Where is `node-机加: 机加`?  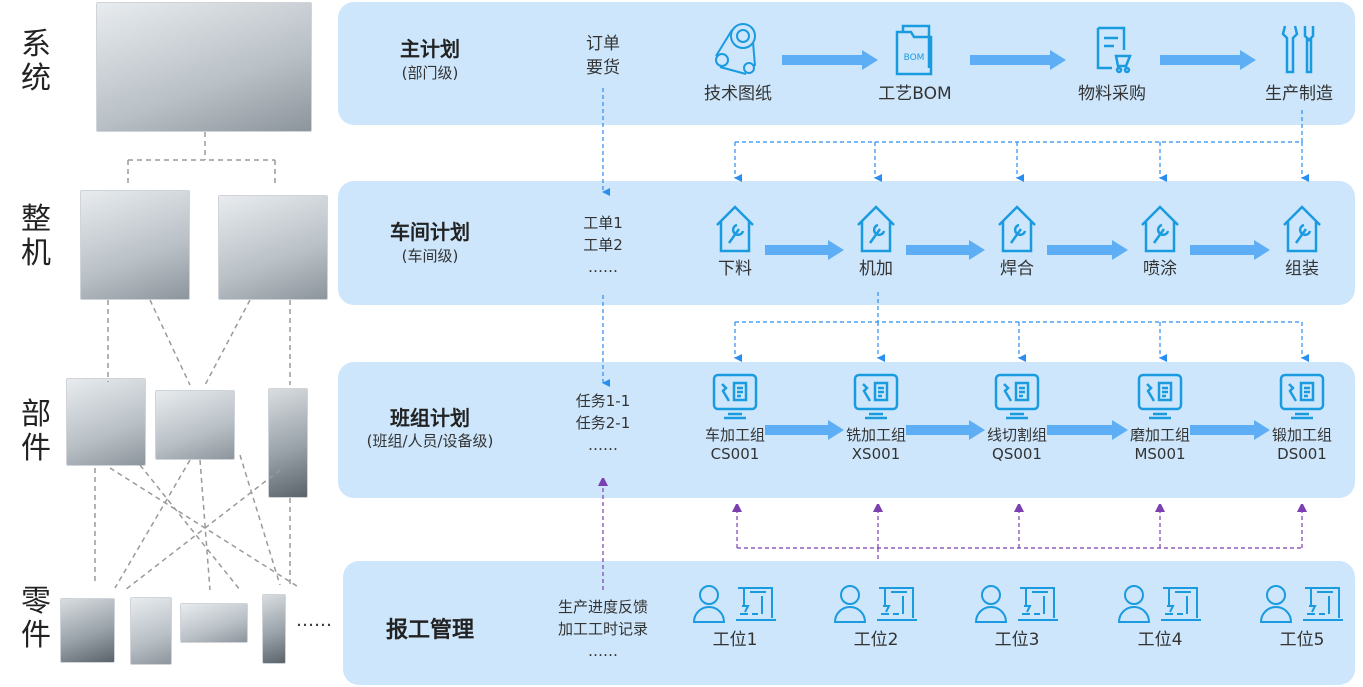
node-机加: 机加 is located at coordinates (876, 241).